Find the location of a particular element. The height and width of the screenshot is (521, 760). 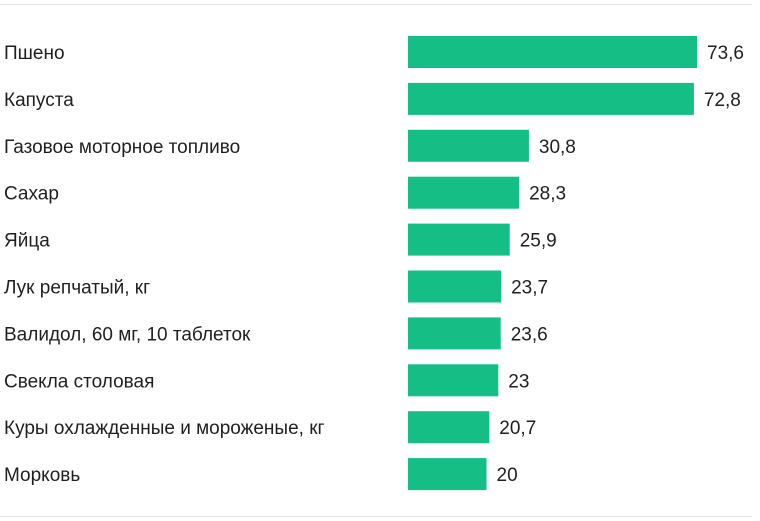

value-label: 73,6 is located at coordinates (725, 53).